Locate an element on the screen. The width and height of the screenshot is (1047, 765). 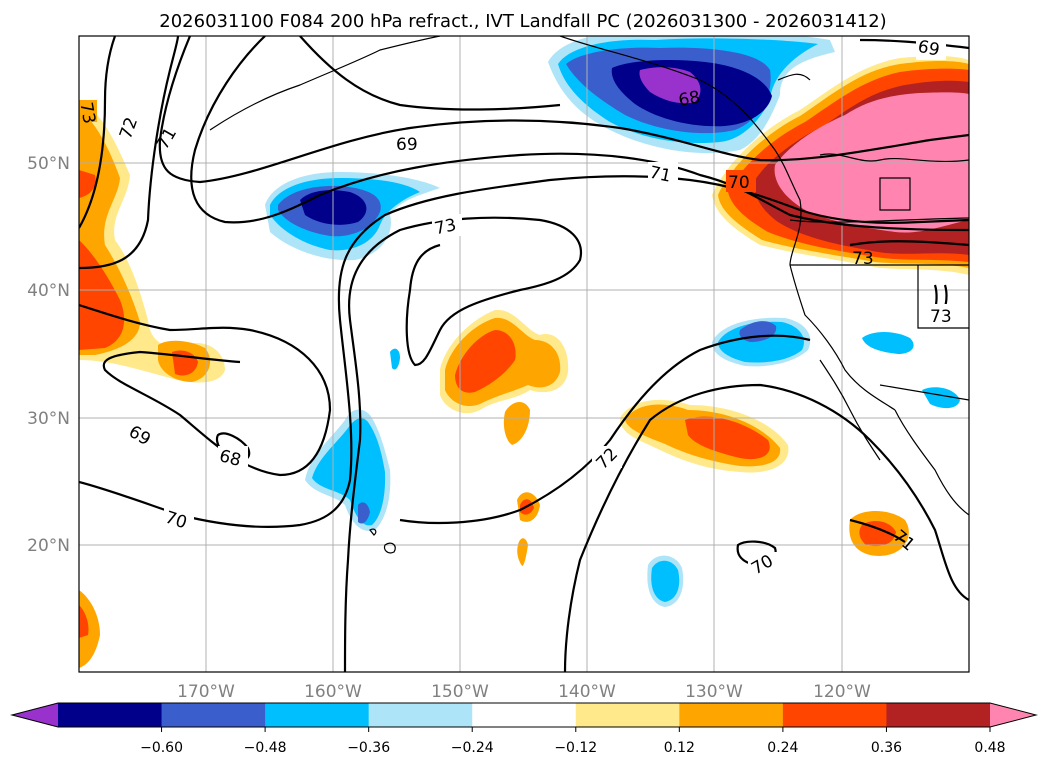
lon-tick-150w: 150°W is located at coordinates (460, 692).